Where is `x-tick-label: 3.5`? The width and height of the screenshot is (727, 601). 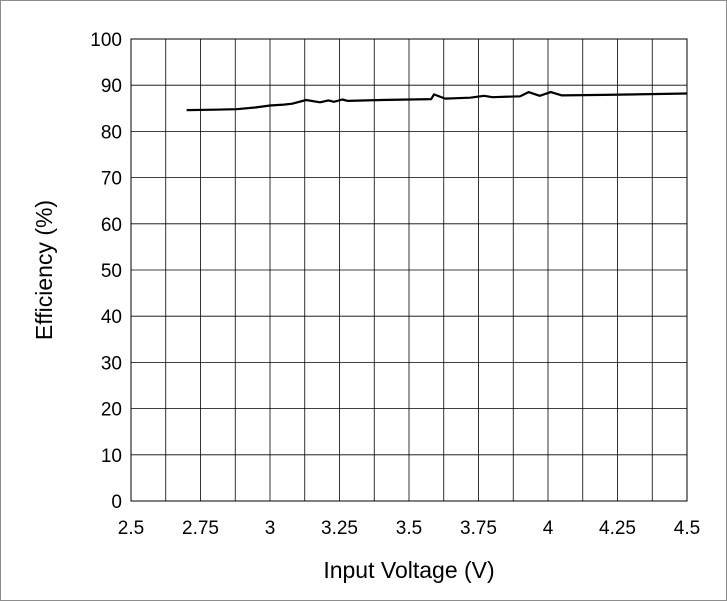
x-tick-label: 3.5 is located at coordinates (409, 528).